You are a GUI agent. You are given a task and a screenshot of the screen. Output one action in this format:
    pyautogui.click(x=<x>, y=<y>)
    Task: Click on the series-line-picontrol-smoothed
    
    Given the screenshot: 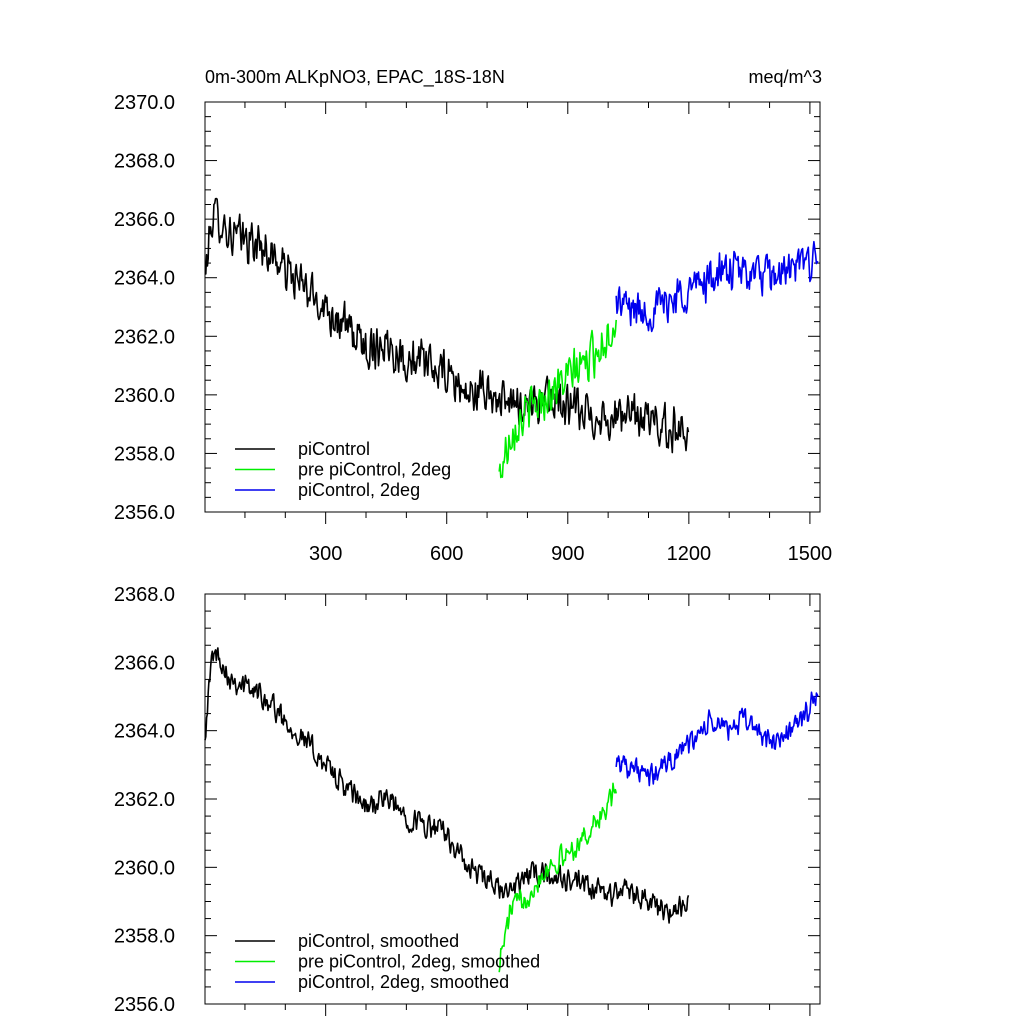 What is the action you would take?
    pyautogui.click(x=447, y=785)
    